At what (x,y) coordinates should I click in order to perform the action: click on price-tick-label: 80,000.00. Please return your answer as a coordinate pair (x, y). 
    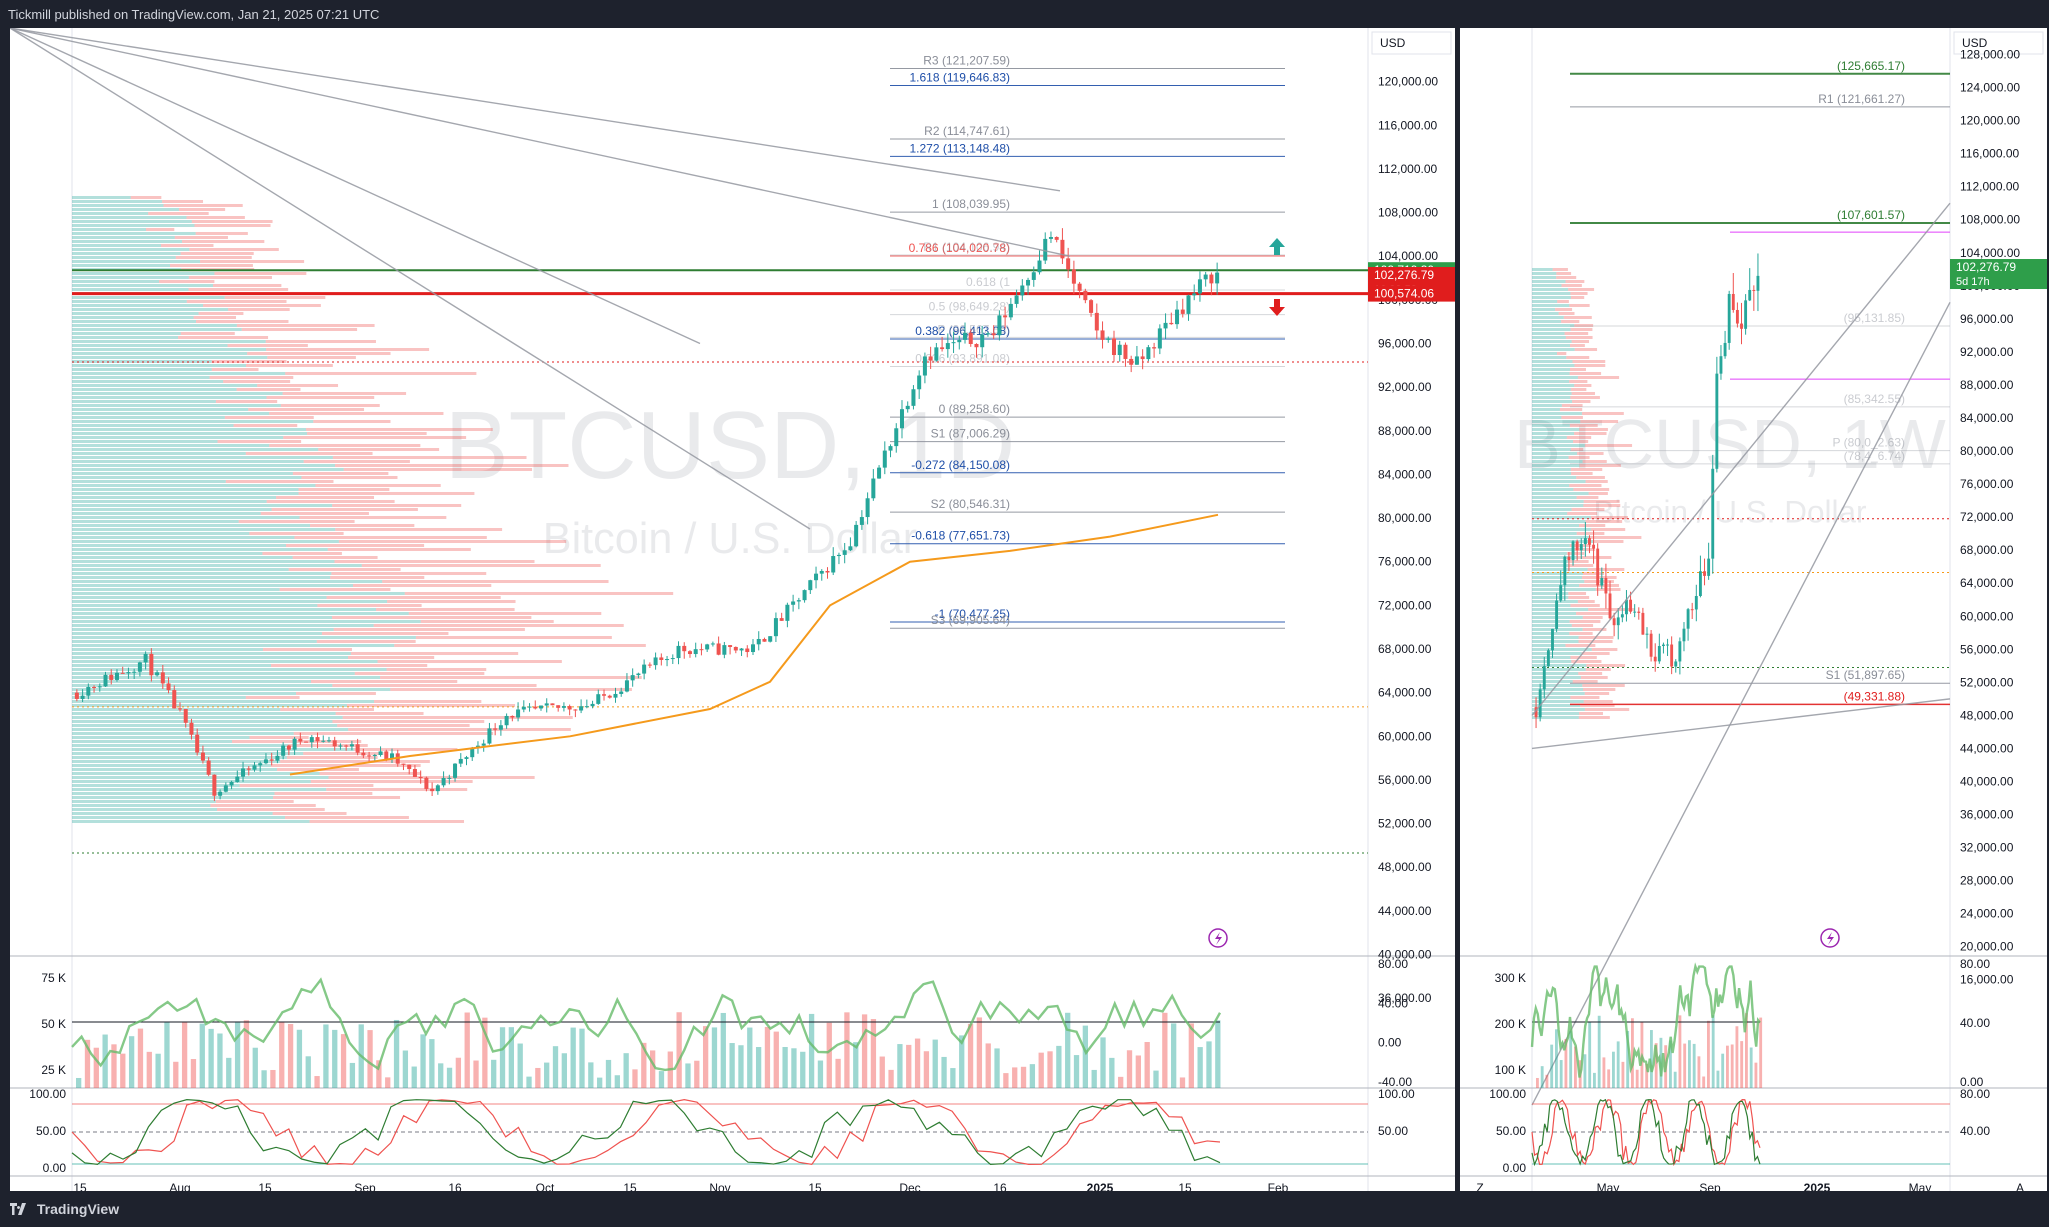
    Looking at the image, I should click on (1987, 451).